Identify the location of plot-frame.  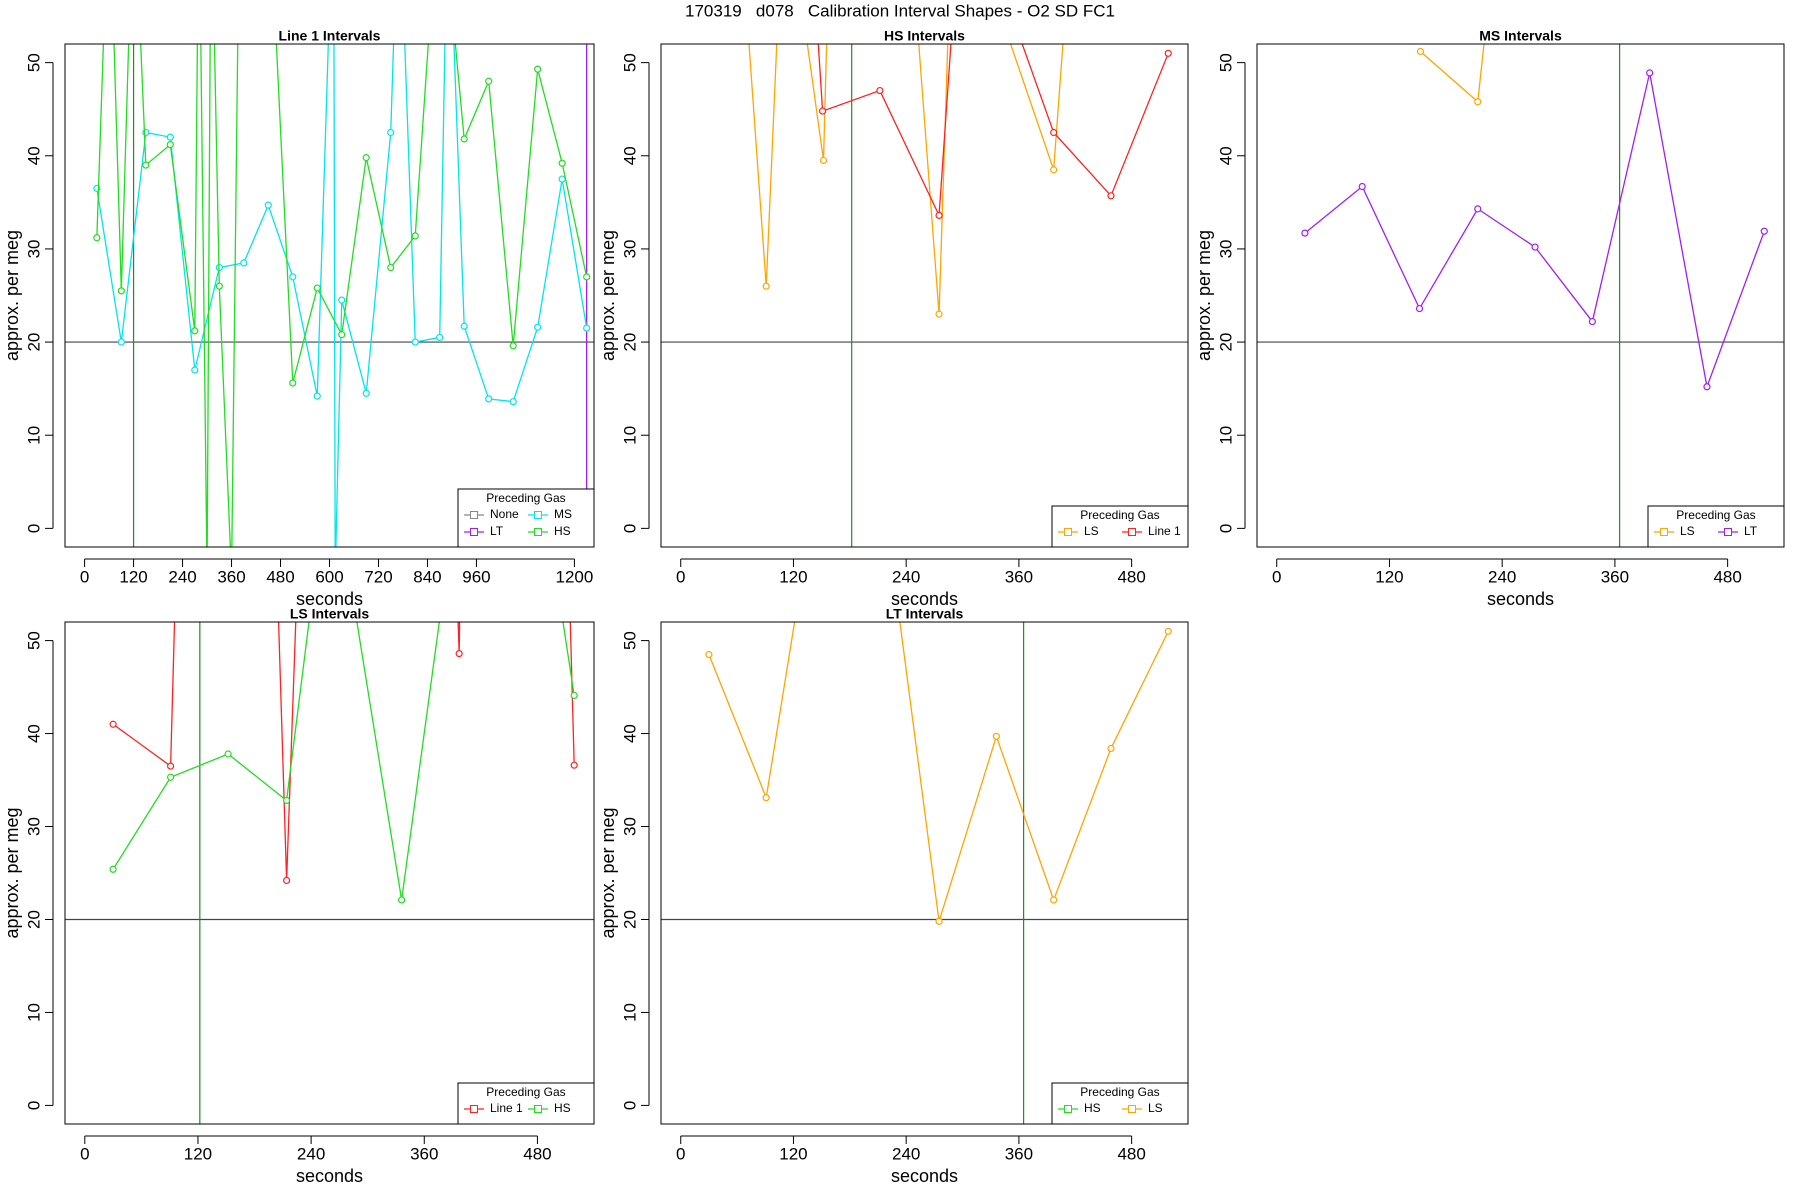
(329, 873).